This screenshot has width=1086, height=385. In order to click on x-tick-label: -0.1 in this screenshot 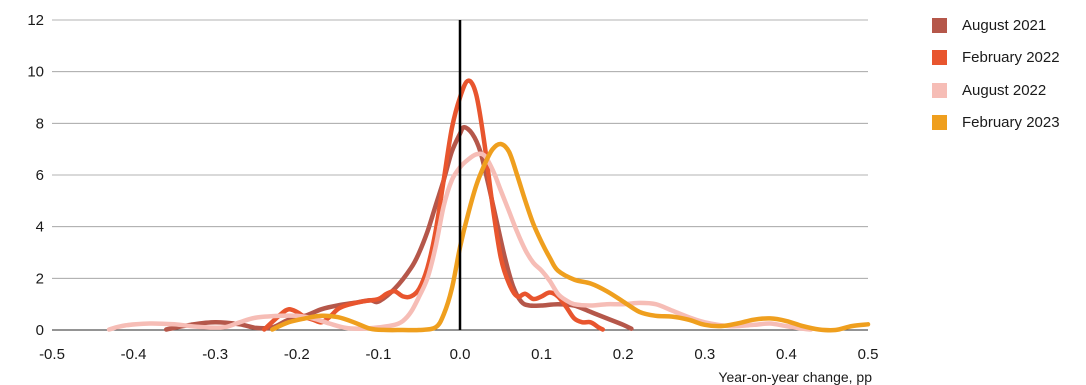, I will do `click(378, 354)`.